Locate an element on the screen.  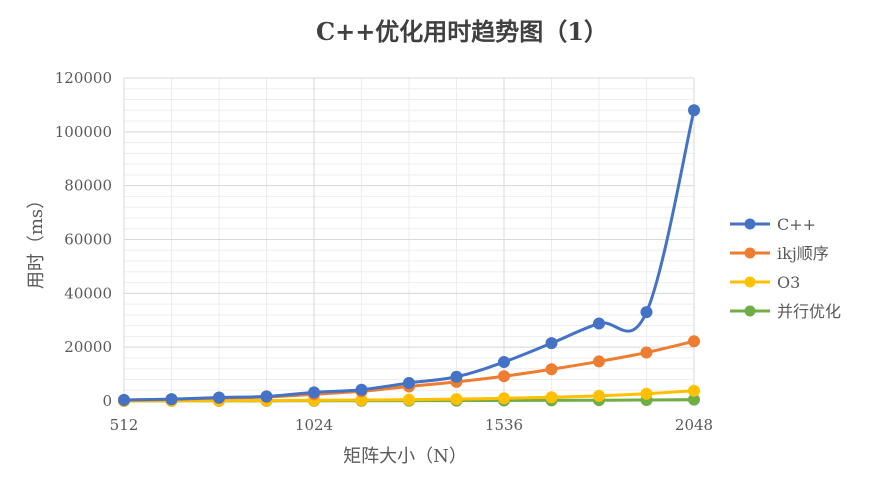
legend-label: O3 is located at coordinates (788, 282).